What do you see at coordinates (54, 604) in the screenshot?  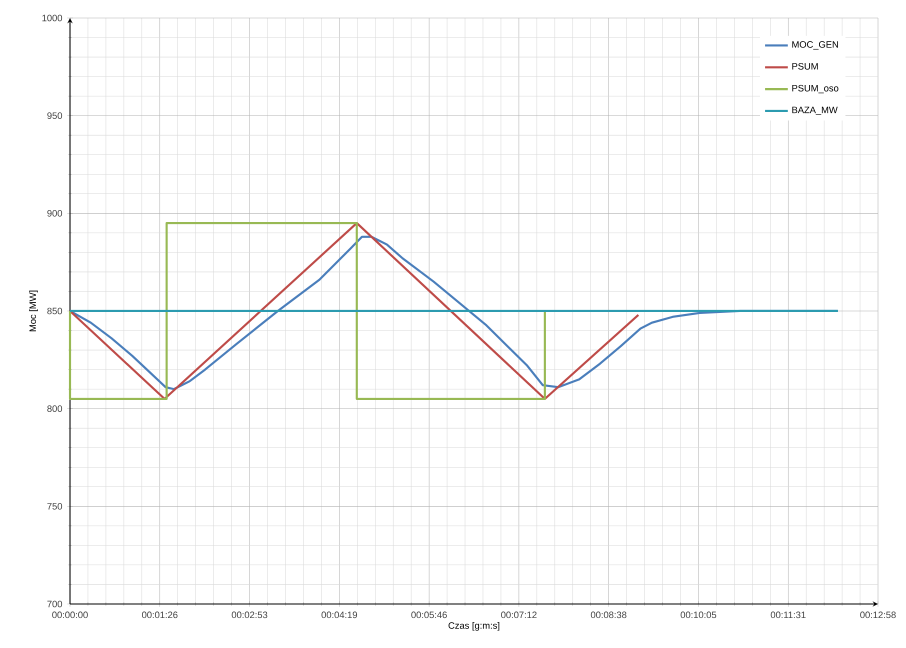 I see `y-tick-label: 700` at bounding box center [54, 604].